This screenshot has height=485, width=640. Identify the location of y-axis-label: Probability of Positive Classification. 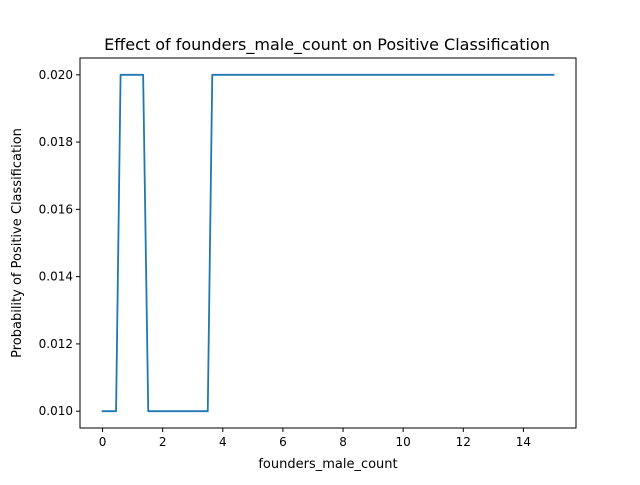
(17, 243).